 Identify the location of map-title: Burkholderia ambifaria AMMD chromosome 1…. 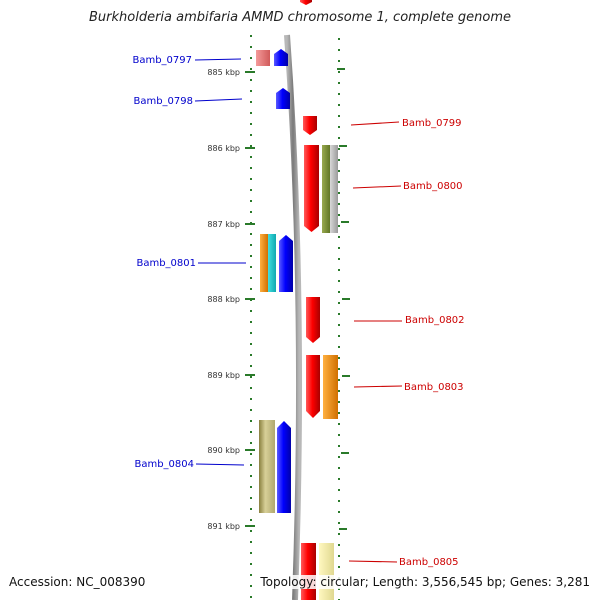
(300, 17).